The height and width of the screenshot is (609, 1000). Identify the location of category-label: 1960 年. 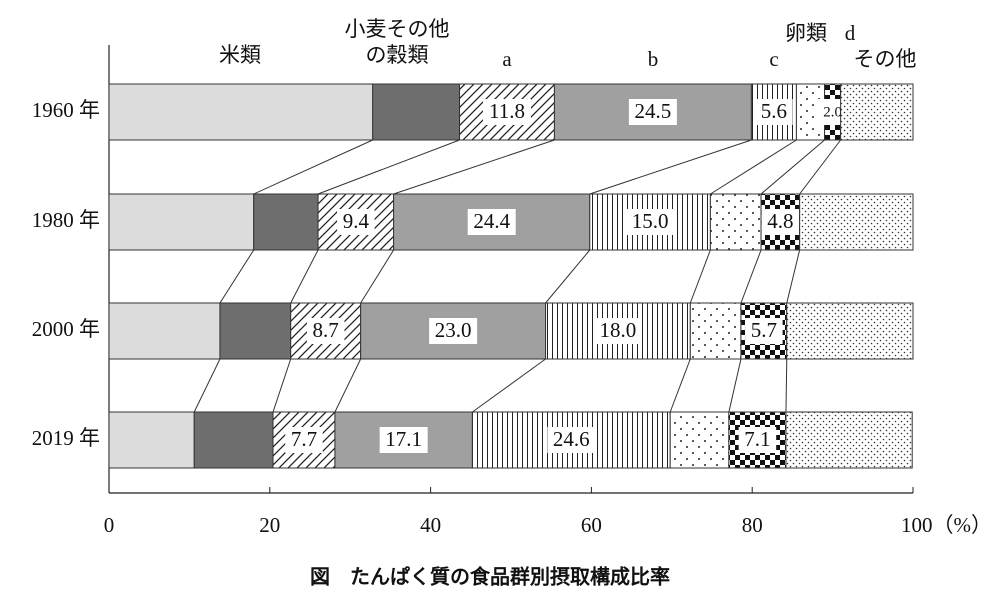
(66, 110).